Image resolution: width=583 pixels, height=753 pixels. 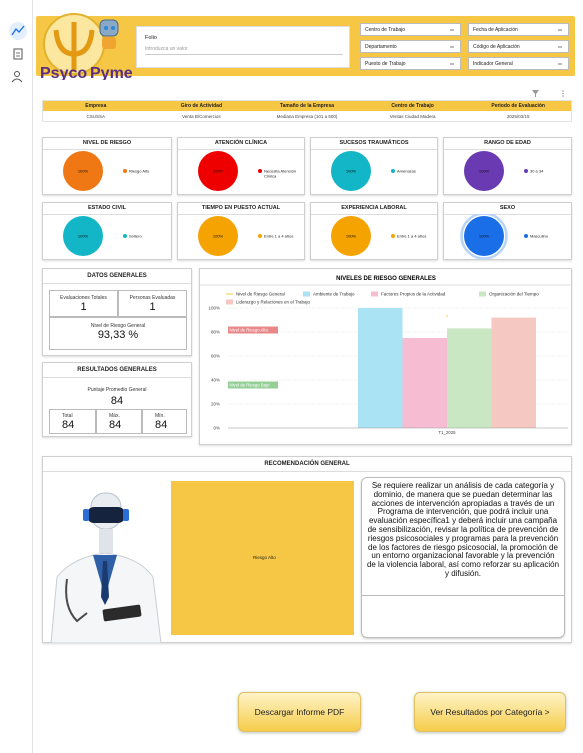 I want to click on pie-chart: 100% Amenazas, so click(x=373, y=171).